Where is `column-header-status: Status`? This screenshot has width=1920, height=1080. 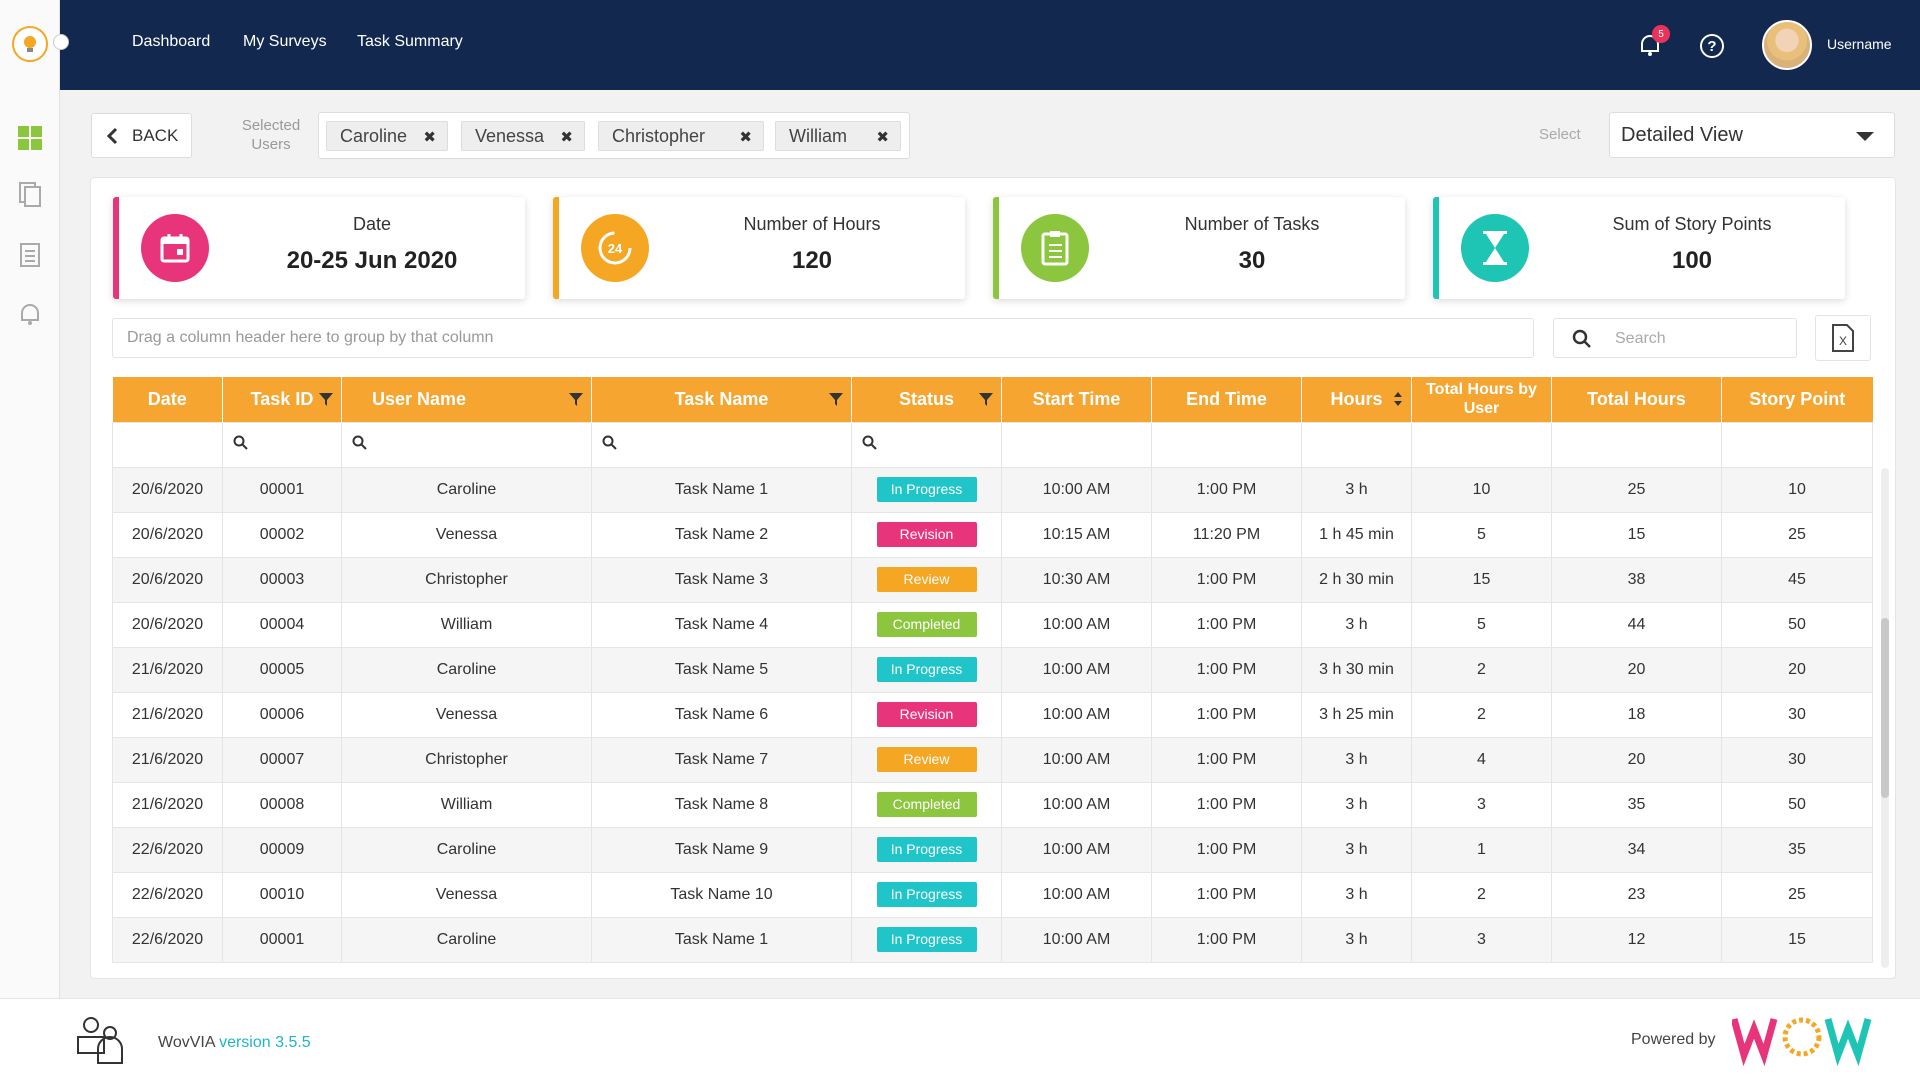
column-header-status: Status is located at coordinates (926, 399).